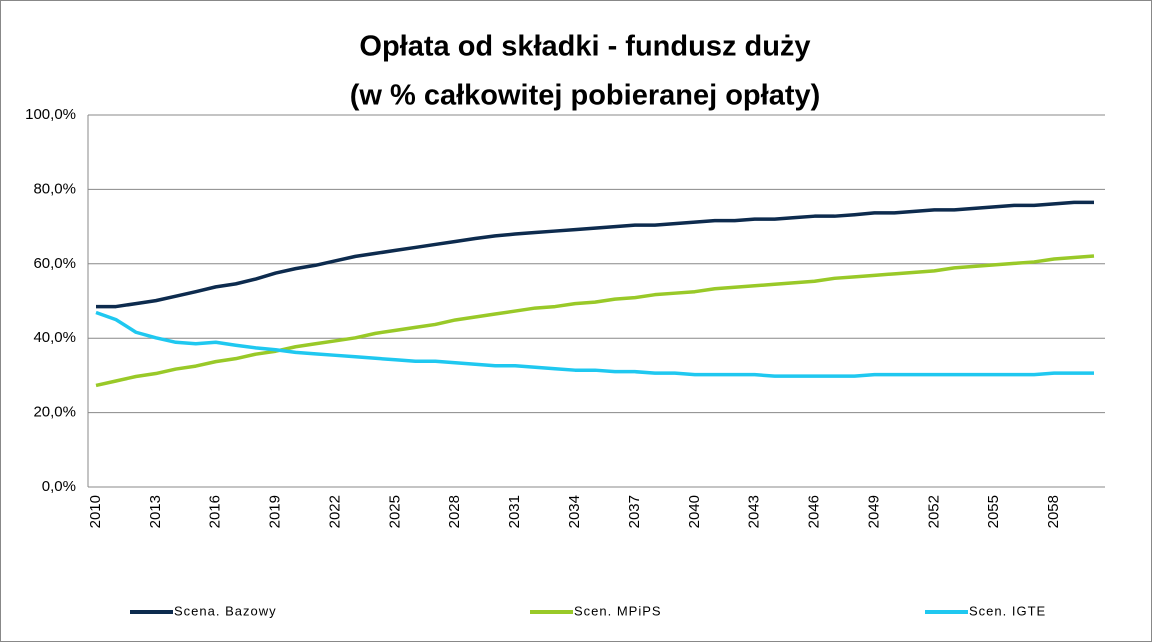 The height and width of the screenshot is (642, 1152). I want to click on x-tick-label: 2055, so click(993, 511).